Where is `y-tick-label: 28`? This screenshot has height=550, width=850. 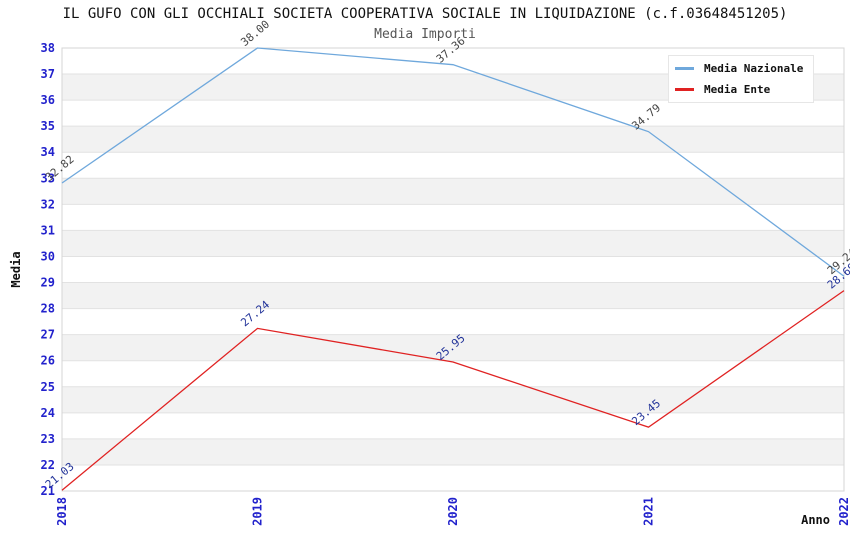
y-tick-label: 28 is located at coordinates (48, 309).